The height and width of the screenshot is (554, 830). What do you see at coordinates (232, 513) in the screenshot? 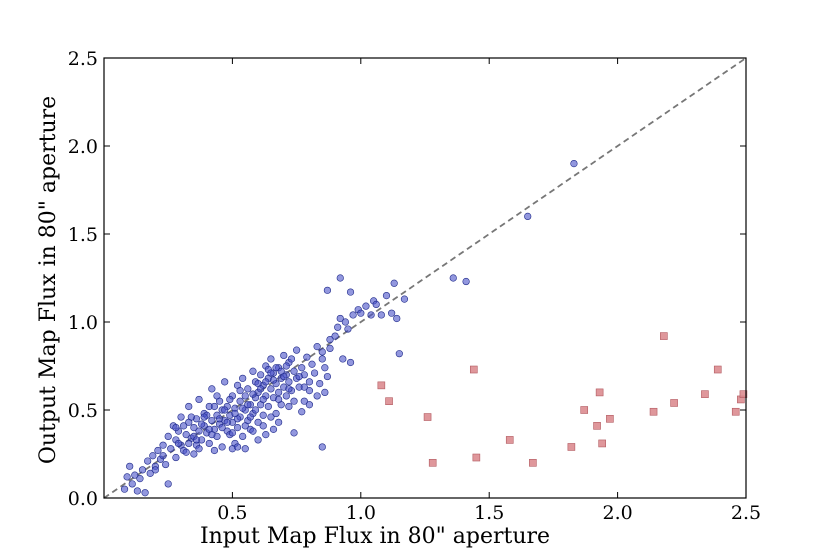
I see `x-tick-label: 0.5` at bounding box center [232, 513].